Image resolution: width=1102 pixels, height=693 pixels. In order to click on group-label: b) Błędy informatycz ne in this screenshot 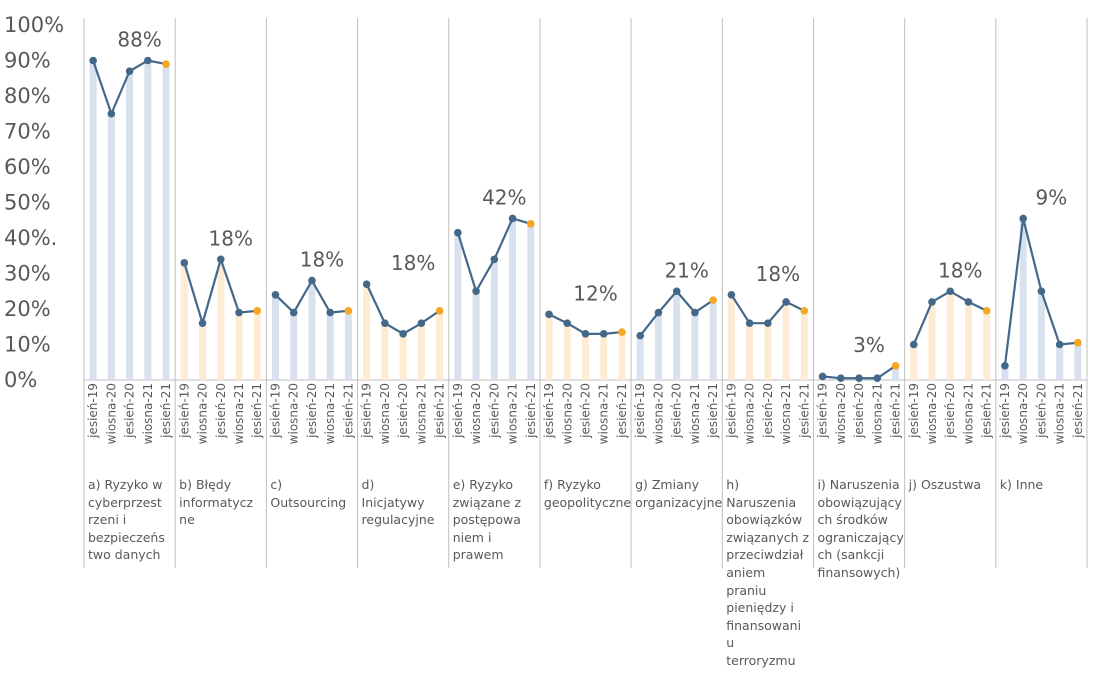, I will do `click(216, 502)`.